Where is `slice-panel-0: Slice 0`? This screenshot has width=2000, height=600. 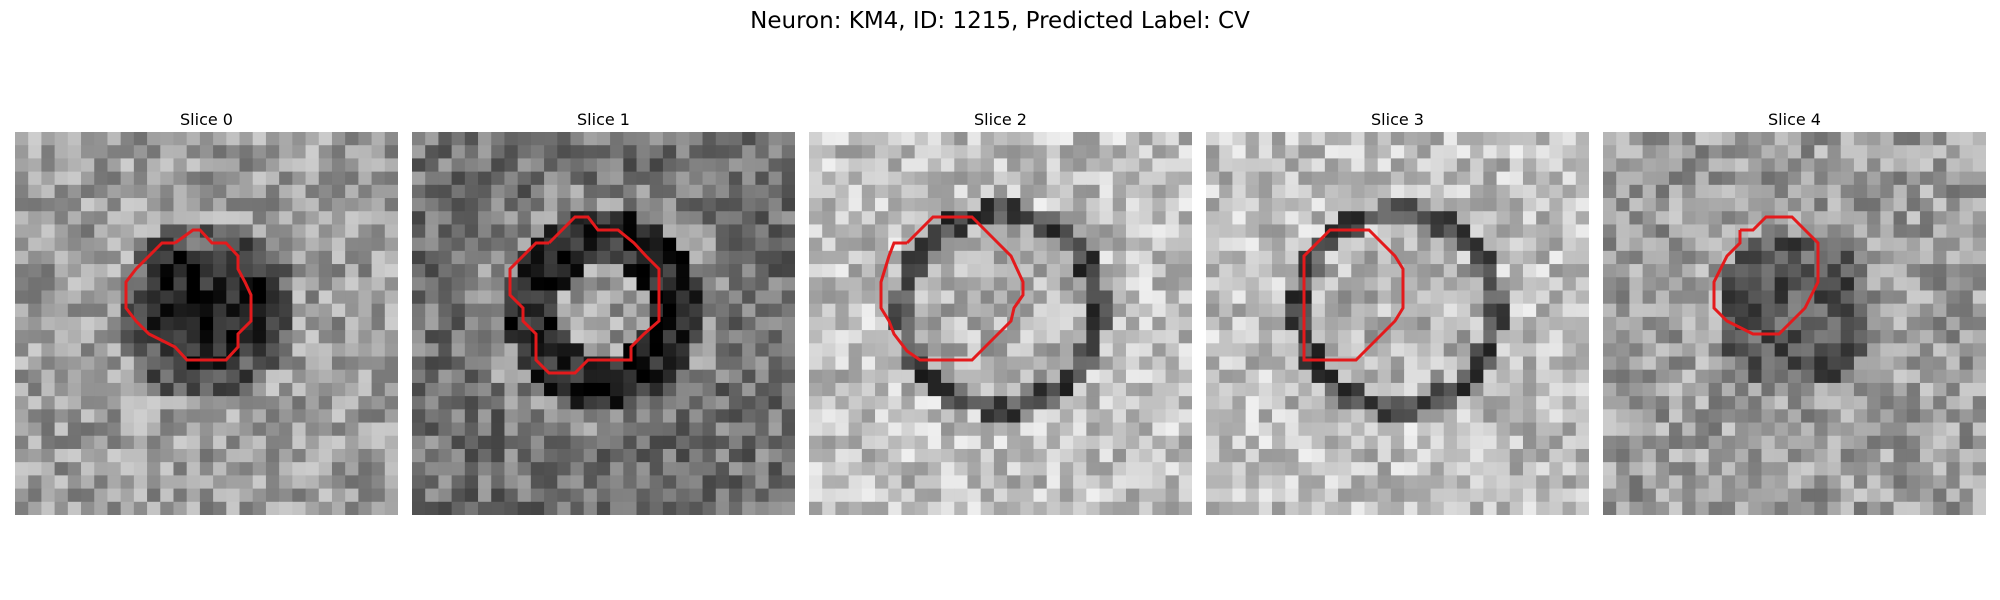 slice-panel-0: Slice 0 is located at coordinates (206, 311).